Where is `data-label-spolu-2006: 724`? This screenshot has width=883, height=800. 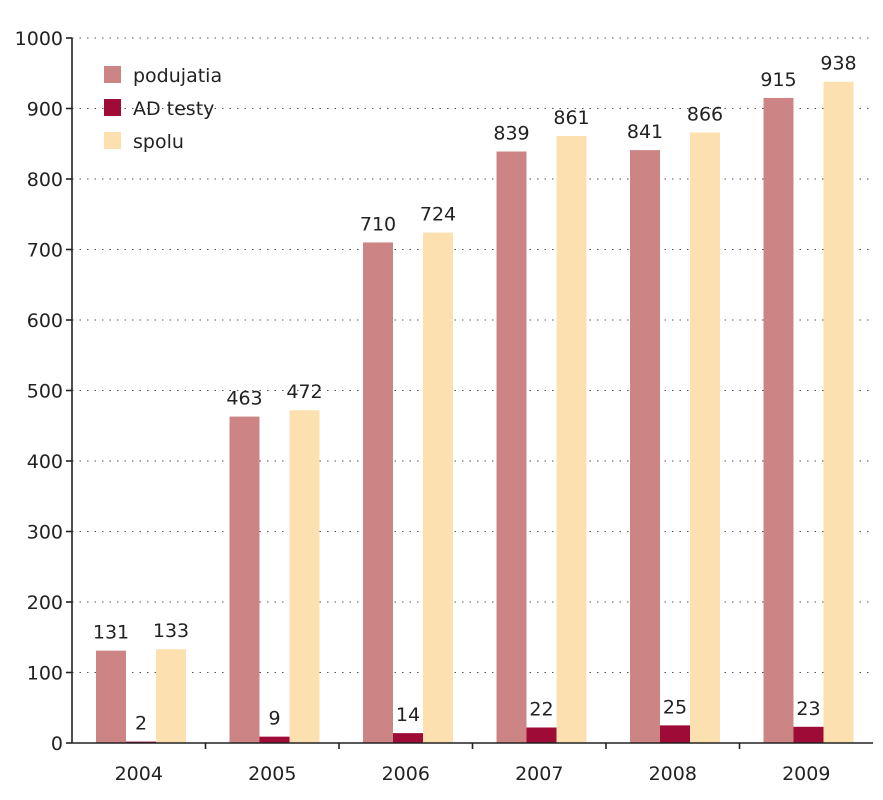 data-label-spolu-2006: 724 is located at coordinates (438, 215).